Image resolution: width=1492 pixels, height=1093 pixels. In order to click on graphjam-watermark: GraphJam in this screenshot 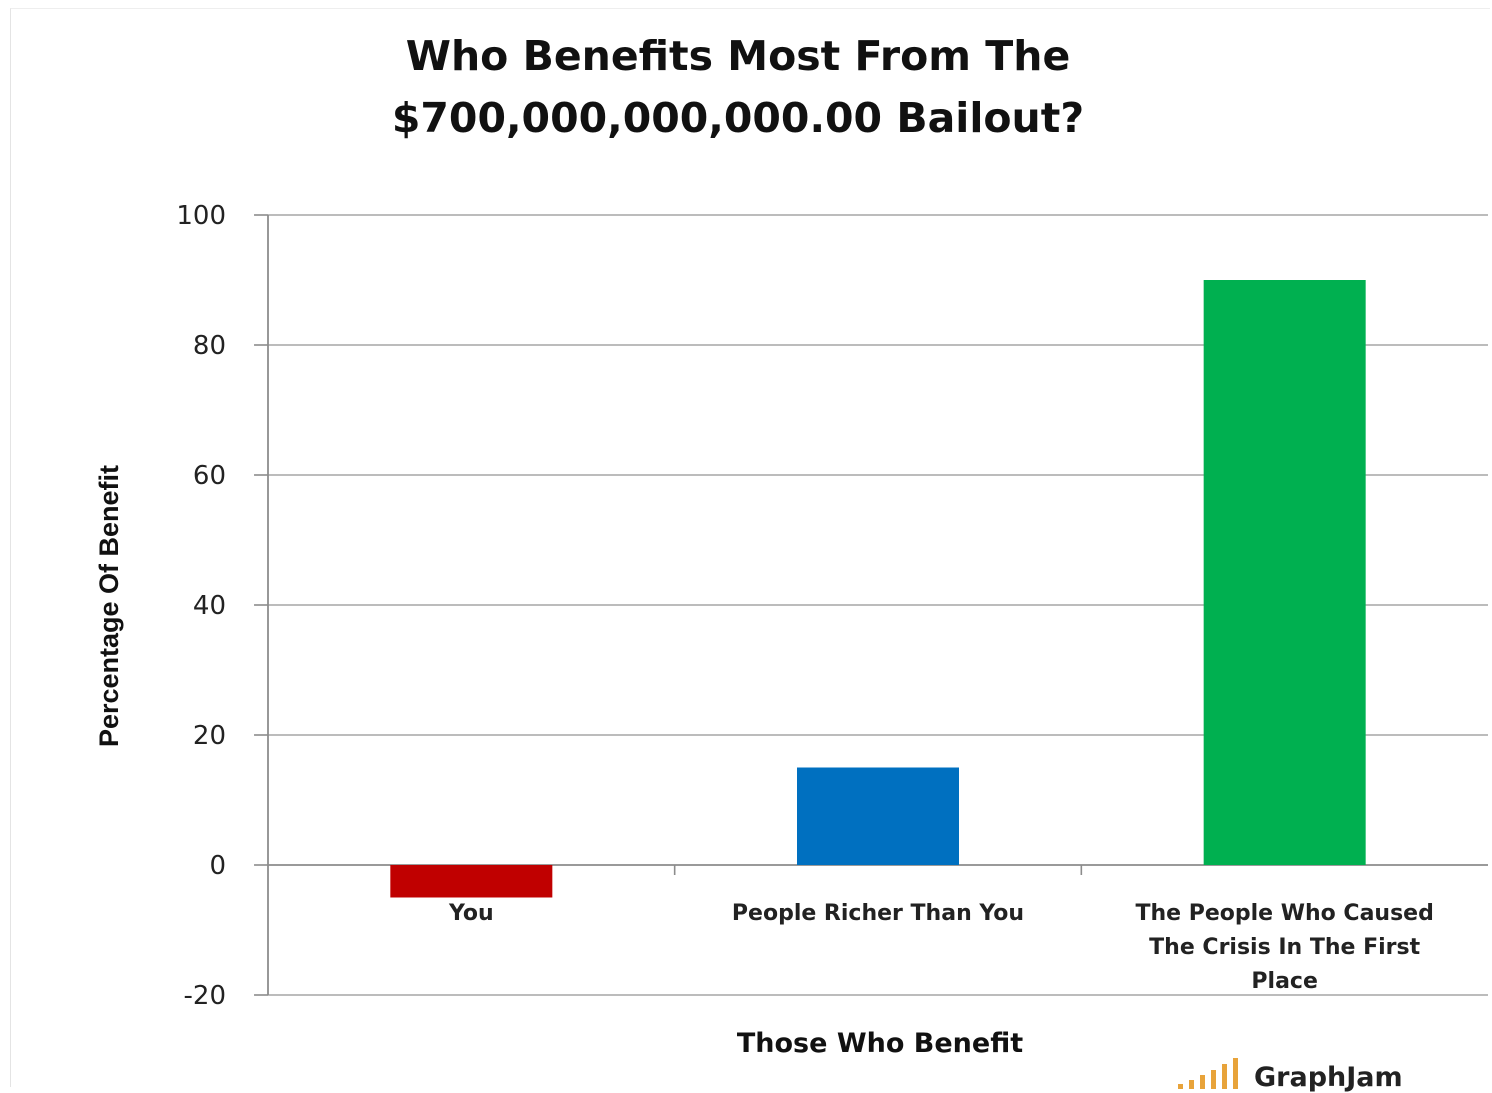, I will do `click(1290, 1075)`.